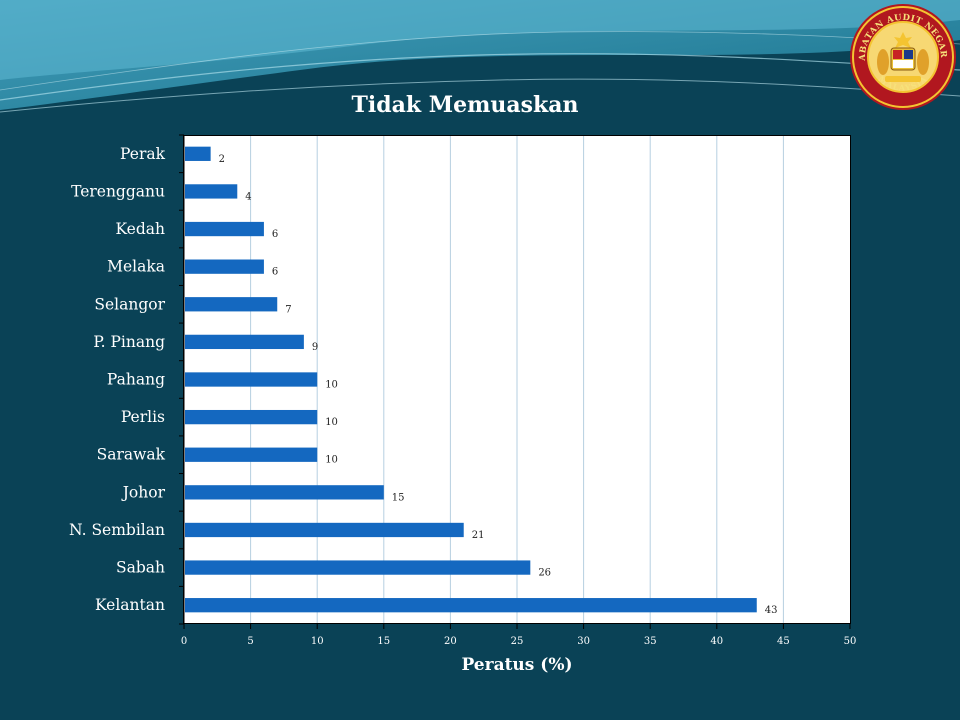  I want to click on y-tick-label: Melaka, so click(136, 267).